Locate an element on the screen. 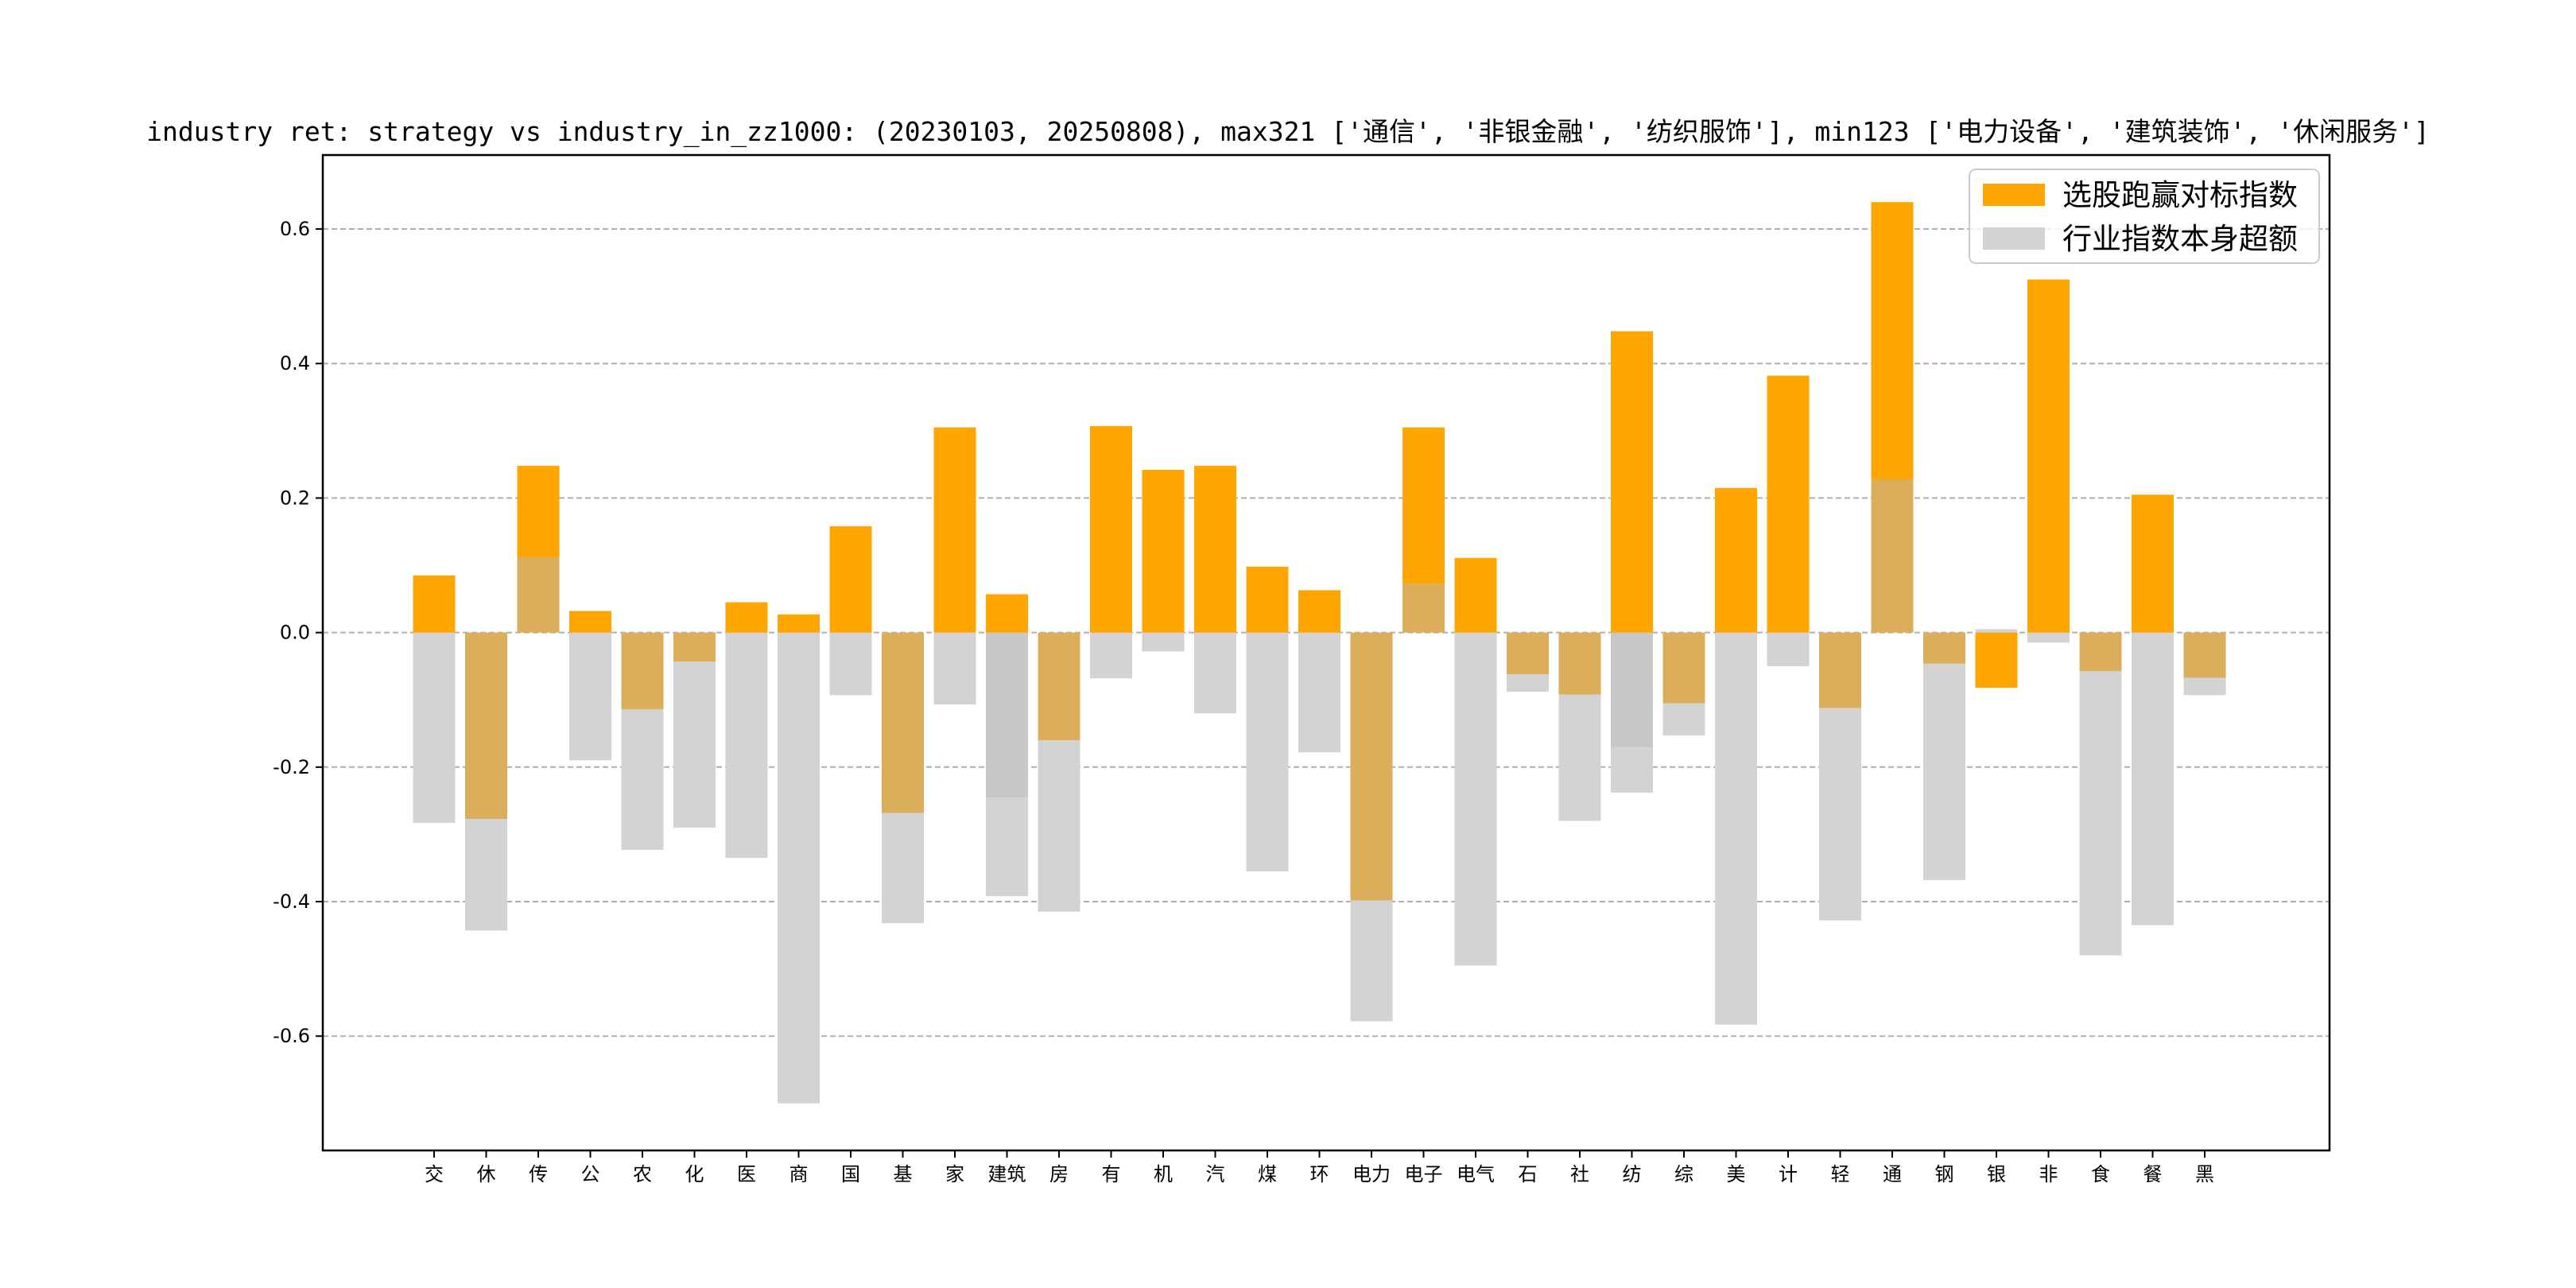 The height and width of the screenshot is (1288, 2576). y-tick-label: 0.2 is located at coordinates (295, 498).